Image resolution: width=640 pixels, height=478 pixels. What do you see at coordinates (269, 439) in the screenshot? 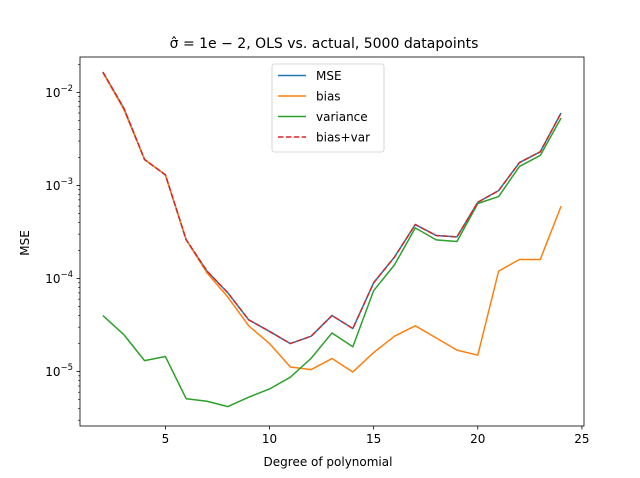
I see `x-tick-label: 10` at bounding box center [269, 439].